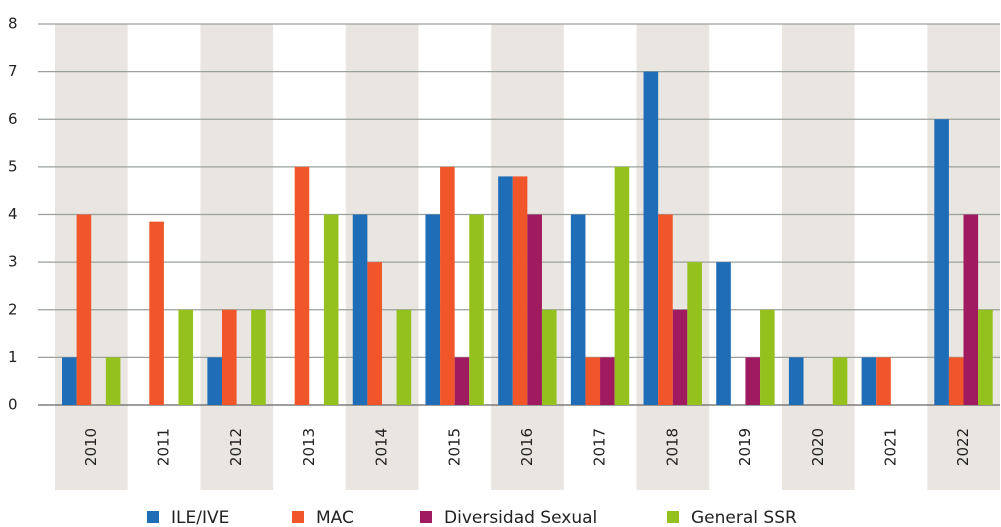 Image resolution: width=1001 pixels, height=527 pixels. What do you see at coordinates (600, 447) in the screenshot?
I see `x-tick-label: 2017` at bounding box center [600, 447].